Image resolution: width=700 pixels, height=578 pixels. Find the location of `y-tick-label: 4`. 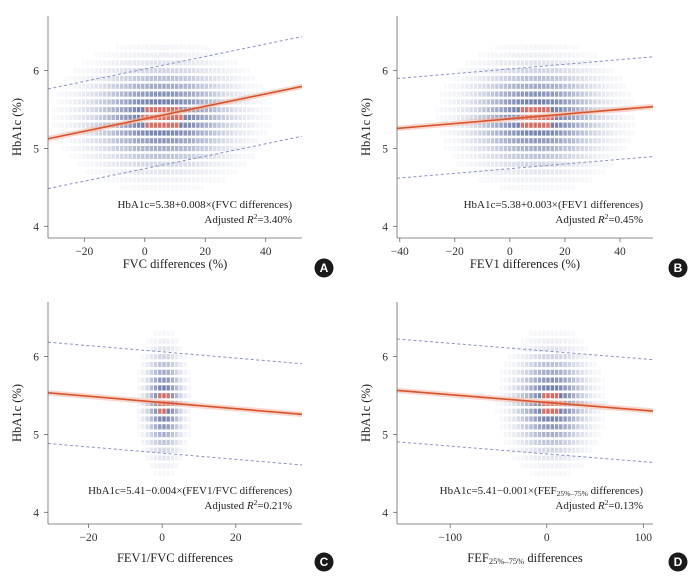

y-tick-label: 4 is located at coordinates (385, 513).